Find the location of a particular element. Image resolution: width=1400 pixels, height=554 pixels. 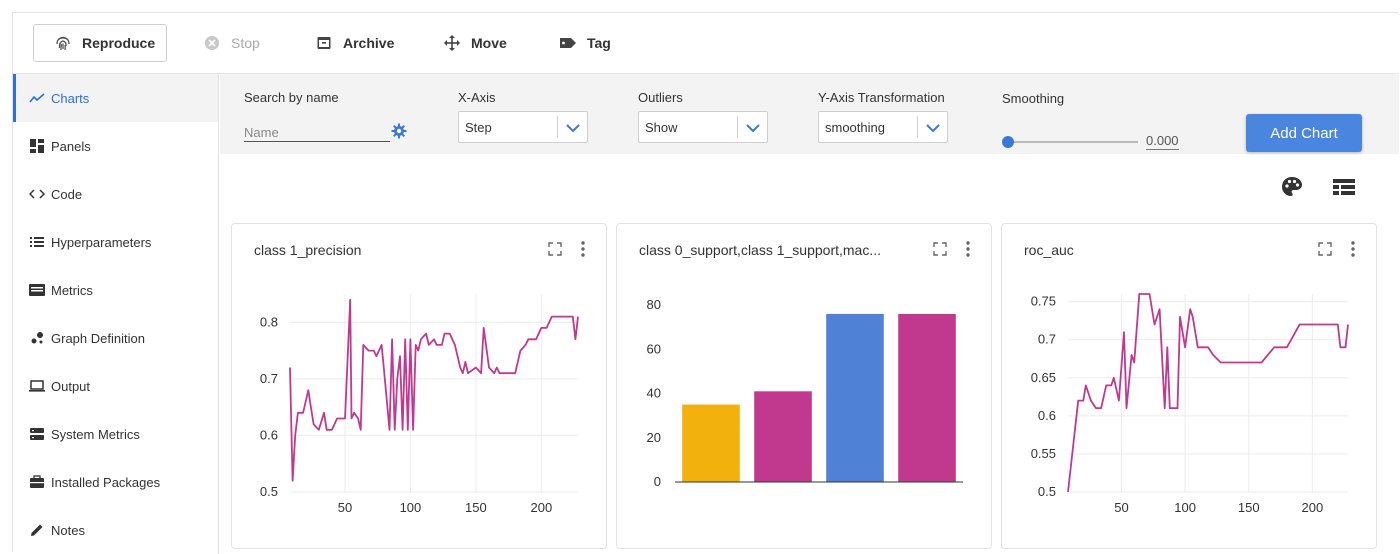

search-input is located at coordinates (317, 133).